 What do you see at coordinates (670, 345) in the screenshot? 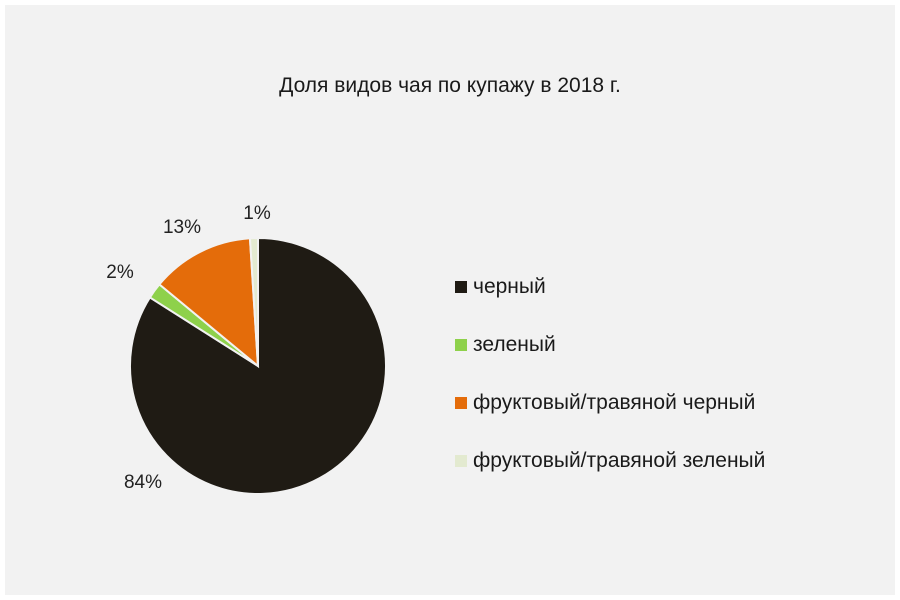
I see `legend-item-green: зеленый` at bounding box center [670, 345].